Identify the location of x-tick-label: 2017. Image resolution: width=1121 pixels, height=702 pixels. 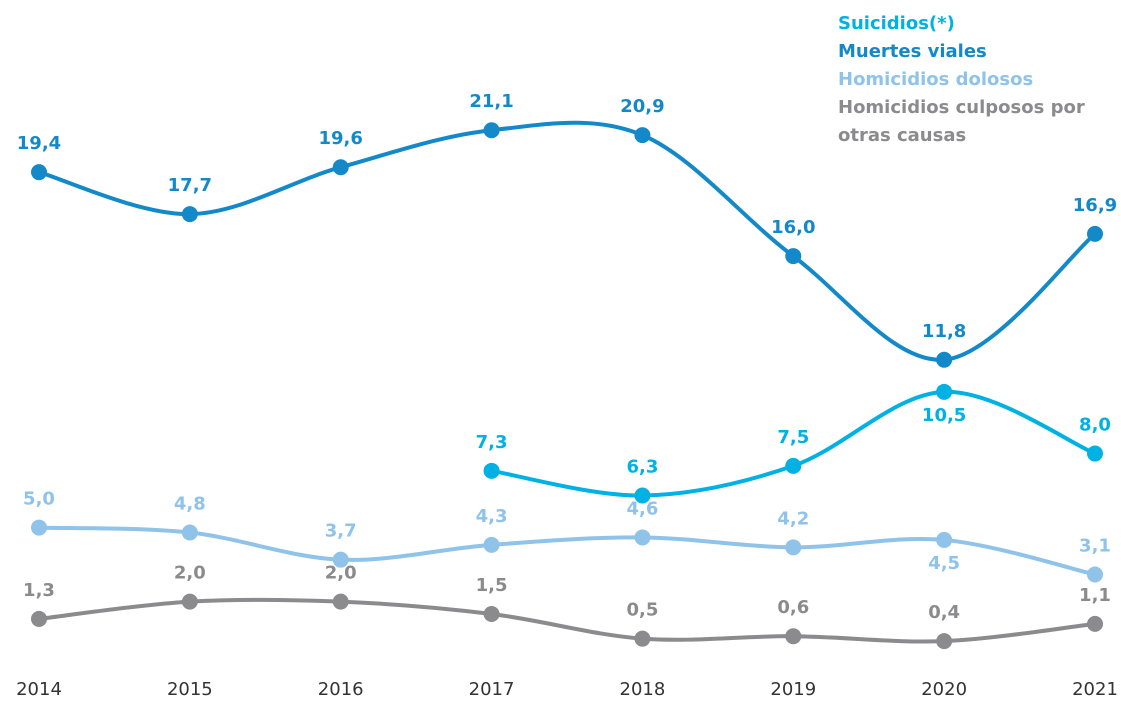
(492, 689).